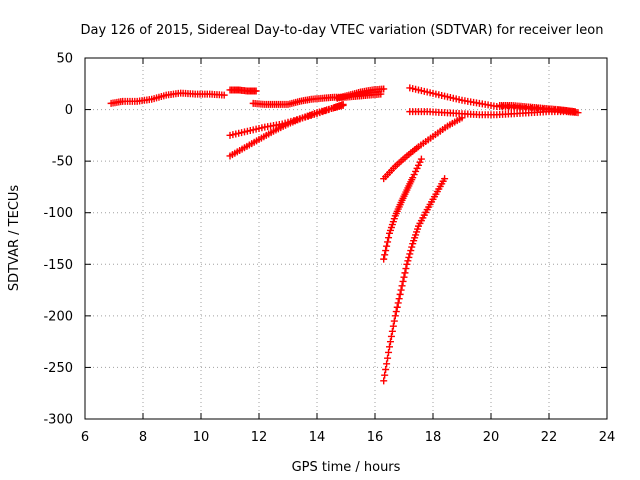 This screenshot has width=640, height=480. What do you see at coordinates (14, 238) in the screenshot?
I see `y-axis-title: SDTVAR / TECUs` at bounding box center [14, 238].